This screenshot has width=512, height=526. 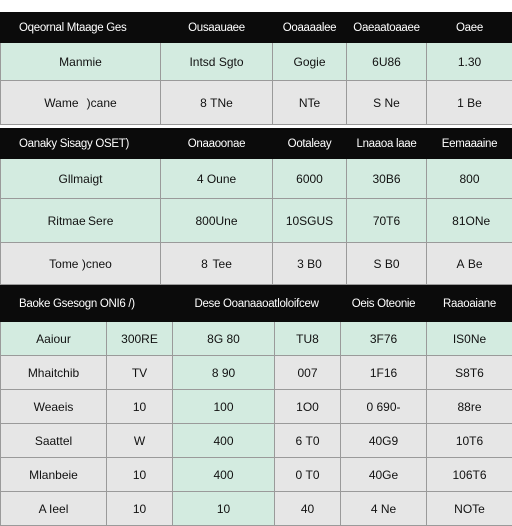 I want to click on section-2-header-cell: Onaaoonae, so click(x=217, y=144).